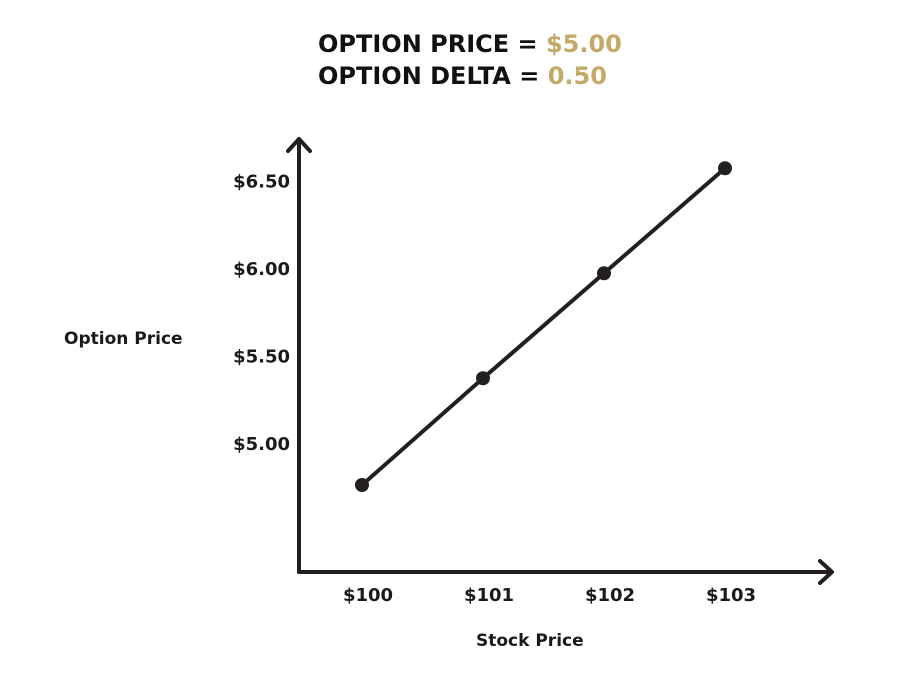  Describe the element at coordinates (577, 76) in the screenshot. I see `option-delta-value: 0.50` at that location.